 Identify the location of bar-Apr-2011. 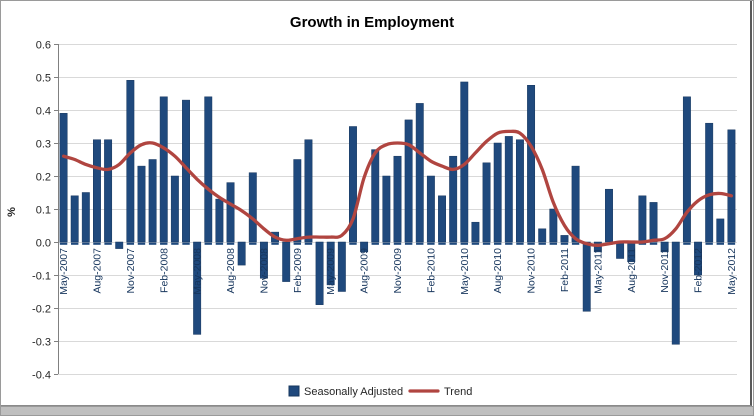
(586, 276).